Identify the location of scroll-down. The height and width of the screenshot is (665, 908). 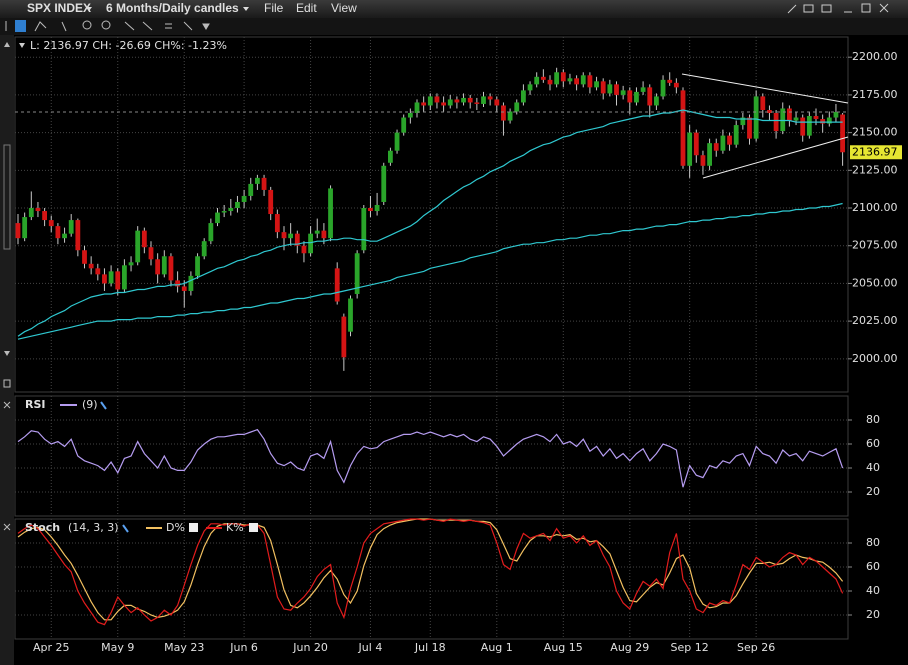
(7, 353).